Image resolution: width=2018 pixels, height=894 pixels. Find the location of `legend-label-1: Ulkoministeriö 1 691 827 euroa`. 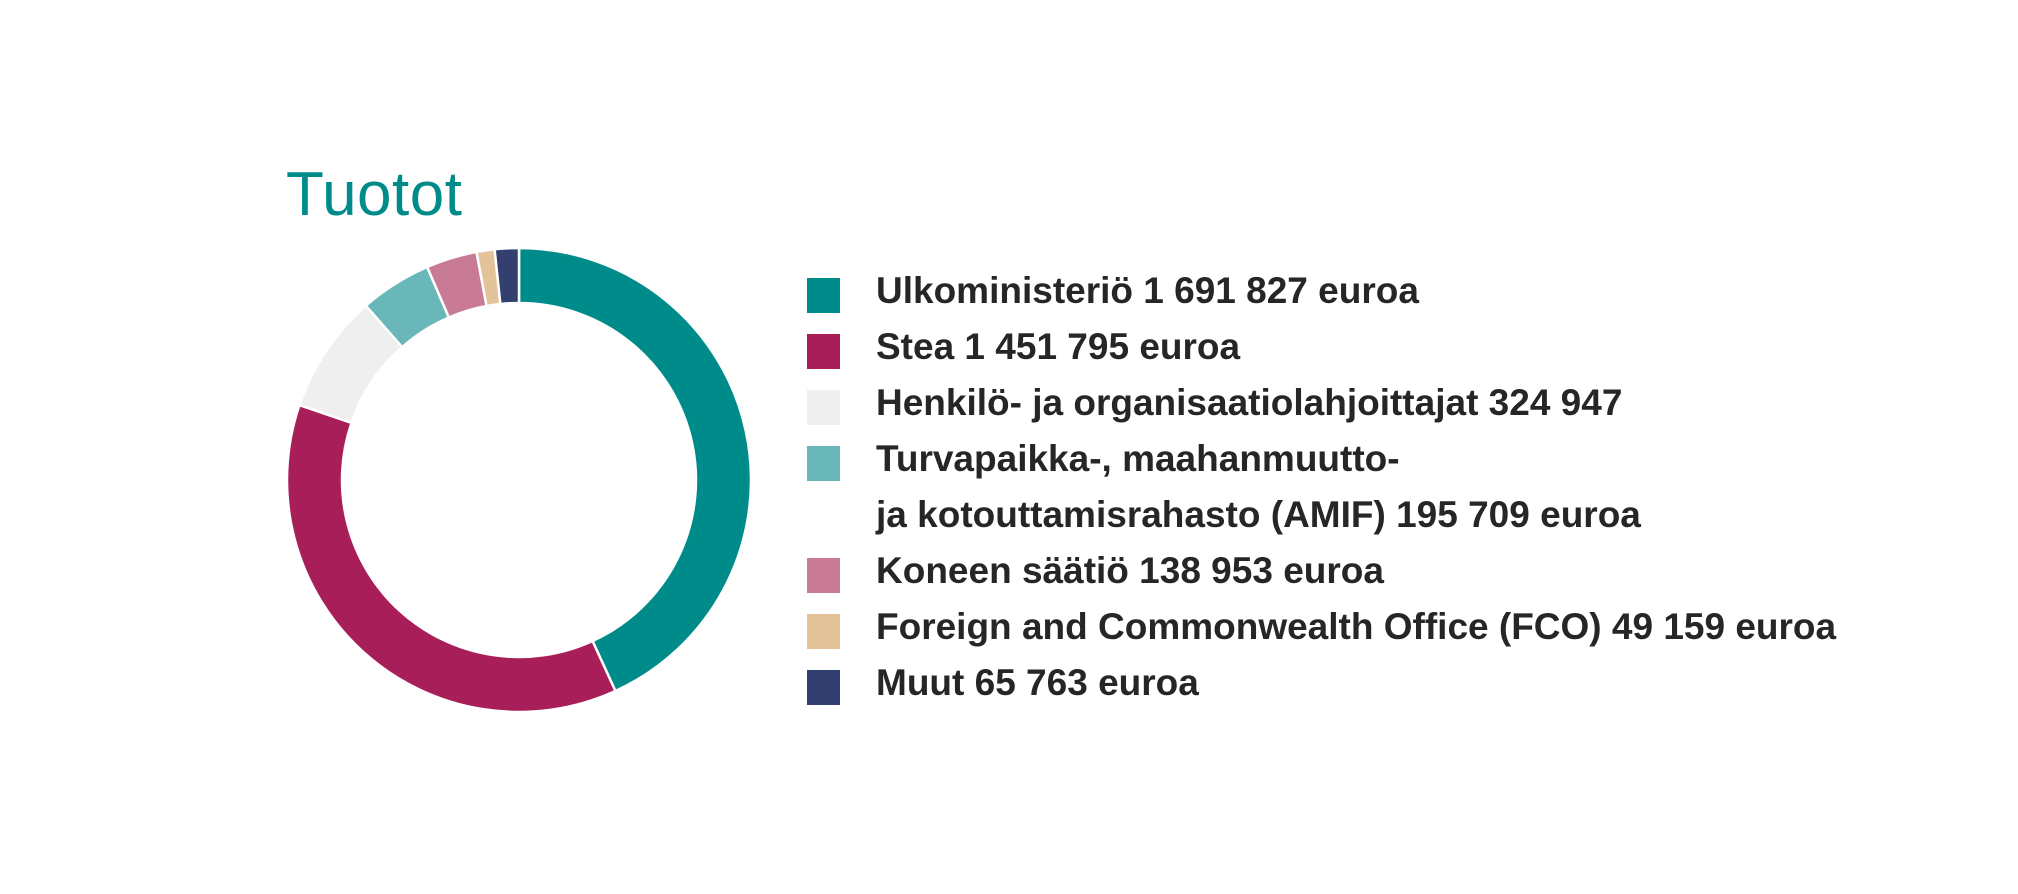

legend-label-1: Ulkoministeriö 1 691 827 euroa is located at coordinates (1147, 290).